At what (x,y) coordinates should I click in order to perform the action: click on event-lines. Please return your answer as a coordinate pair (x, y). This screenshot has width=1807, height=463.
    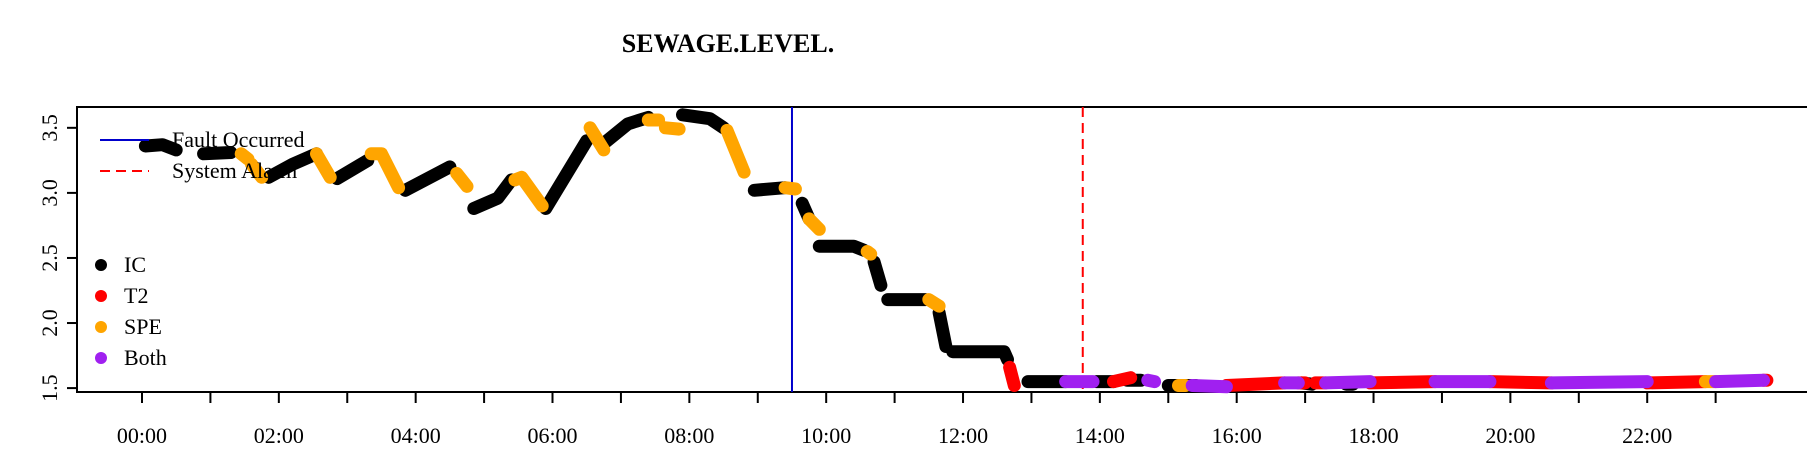
    Looking at the image, I should click on (937, 249).